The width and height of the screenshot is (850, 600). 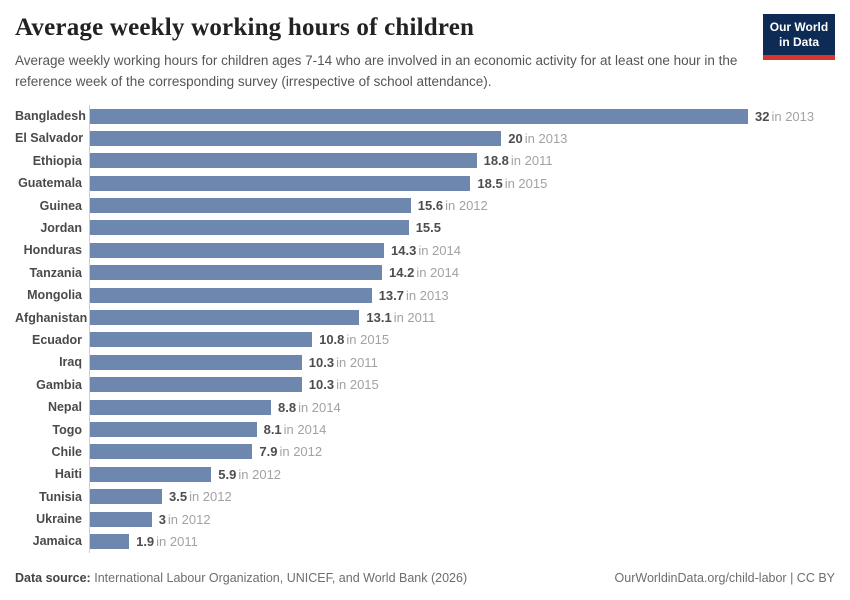 I want to click on table-row: Honduras 14.3 in 2014, so click(x=432, y=250).